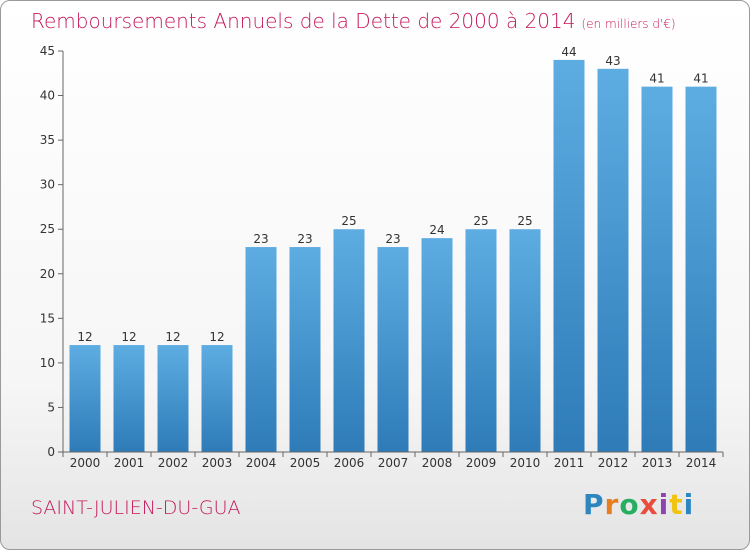 The width and height of the screenshot is (750, 550). What do you see at coordinates (47, 318) in the screenshot?
I see `y-tick-label: 15` at bounding box center [47, 318].